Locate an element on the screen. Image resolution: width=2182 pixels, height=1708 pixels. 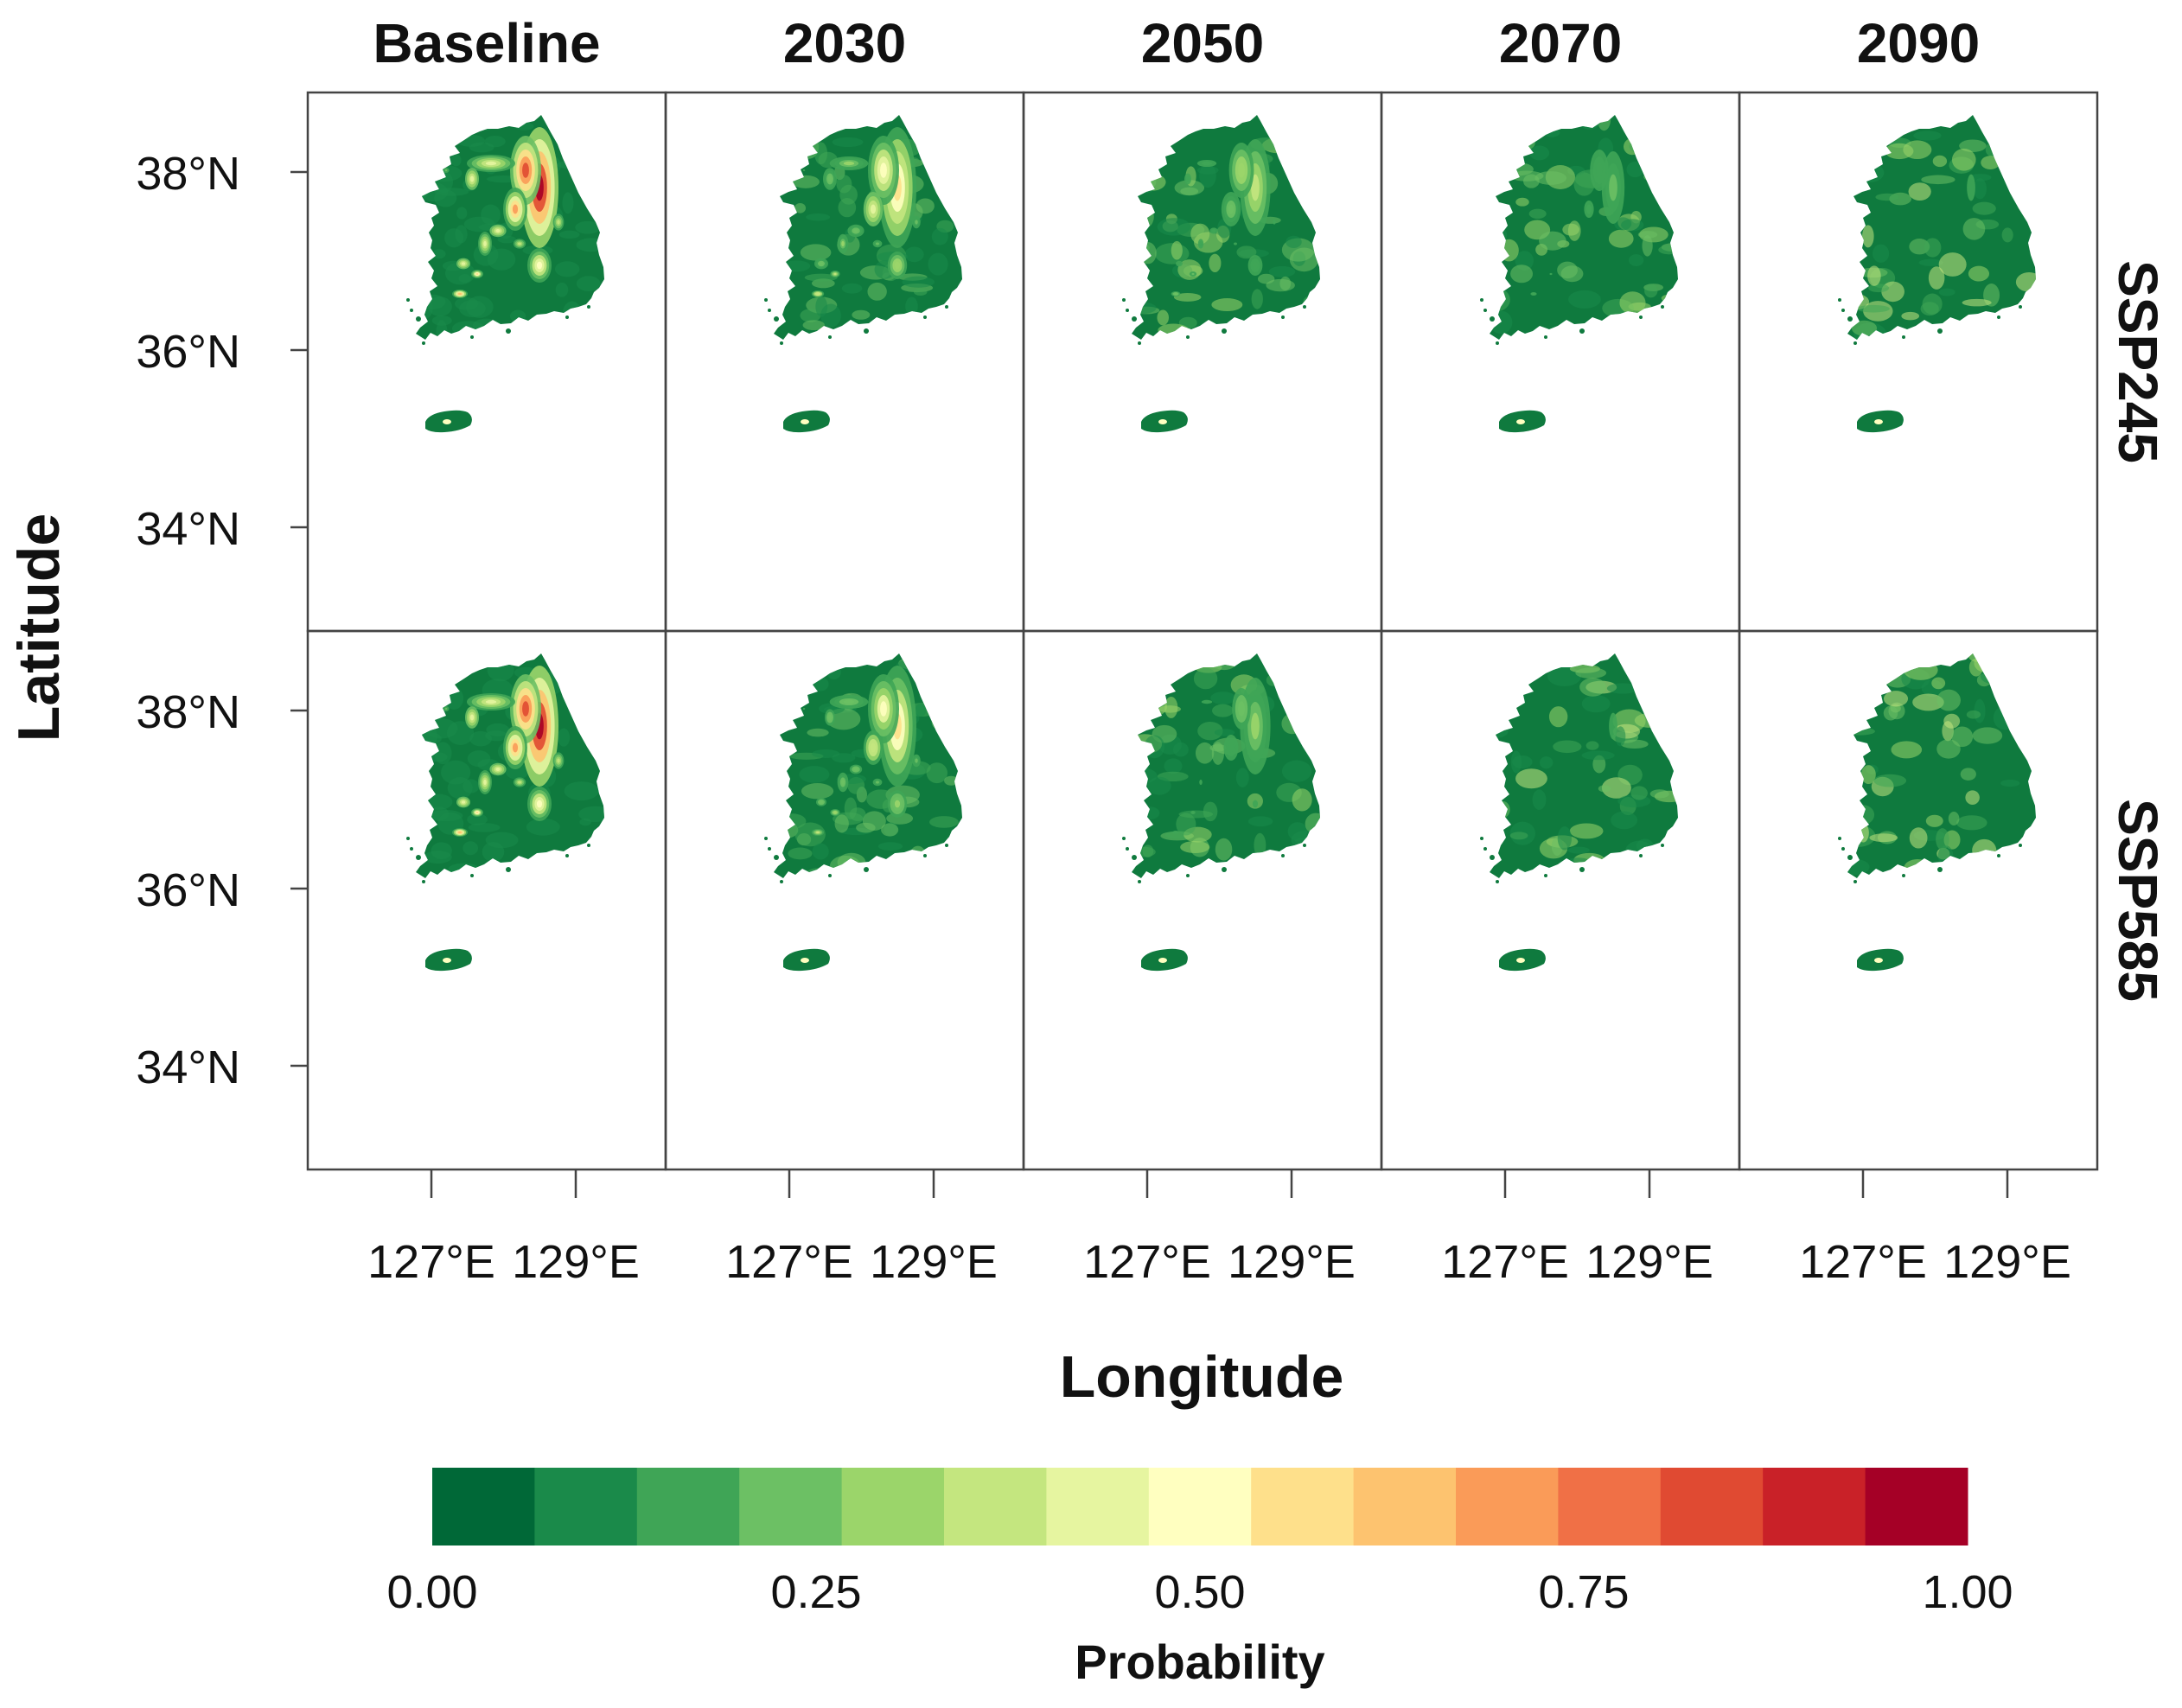
x-tick-label: 129°E is located at coordinates (1649, 1262).